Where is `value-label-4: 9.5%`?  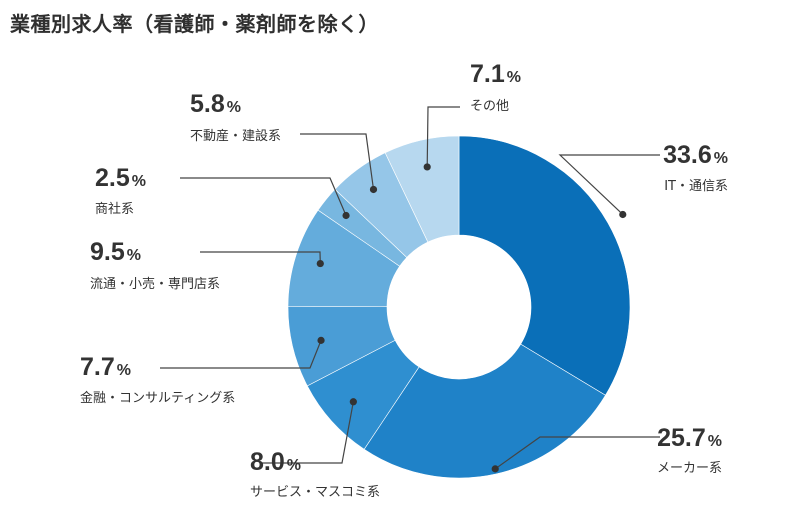 value-label-4: 9.5% is located at coordinates (115, 252).